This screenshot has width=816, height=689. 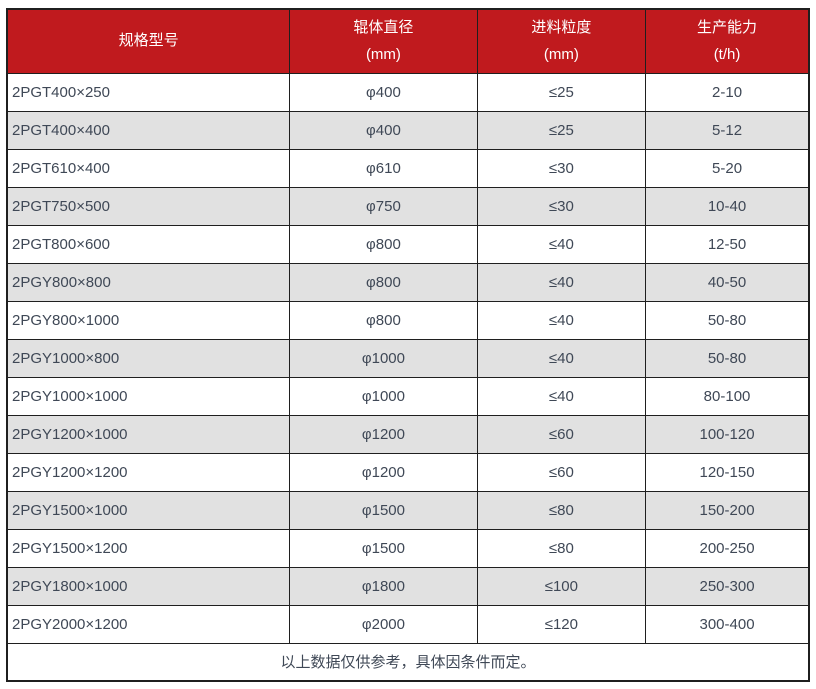 I want to click on table-row: 2PGT400×400 φ400 ≤25 5-12, so click(x=408, y=130).